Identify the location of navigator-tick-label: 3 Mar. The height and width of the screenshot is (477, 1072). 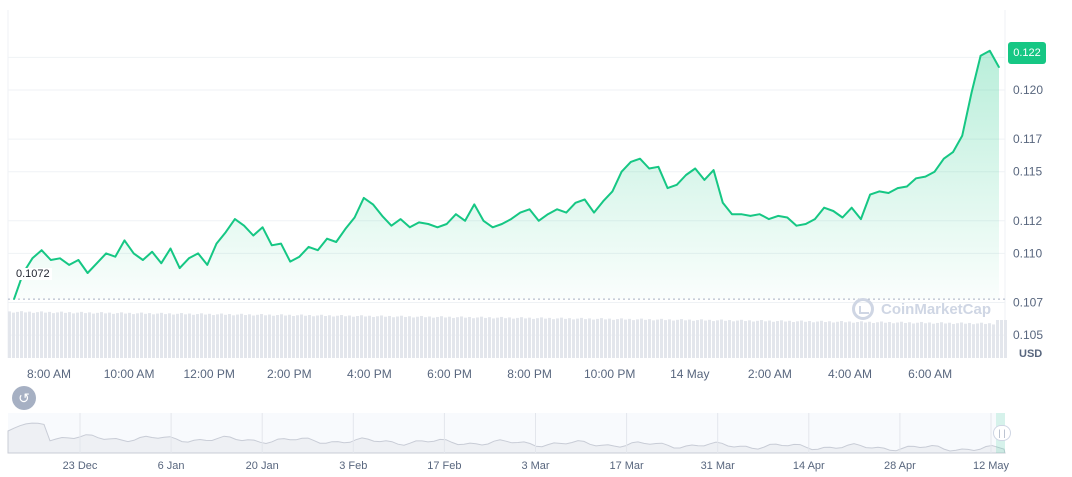
(535, 466).